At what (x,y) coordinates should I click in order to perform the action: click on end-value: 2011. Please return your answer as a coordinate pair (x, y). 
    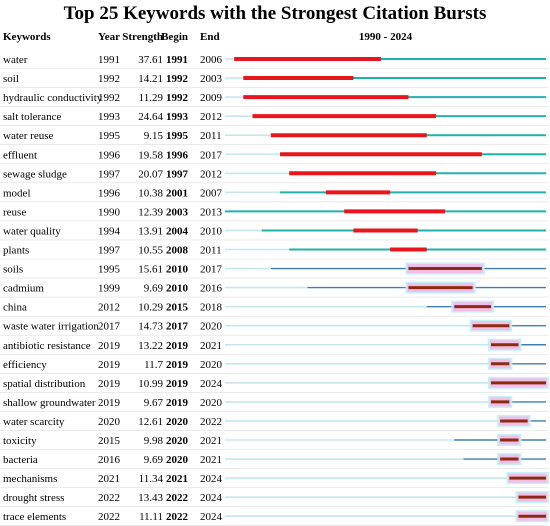
    Looking at the image, I should click on (211, 136).